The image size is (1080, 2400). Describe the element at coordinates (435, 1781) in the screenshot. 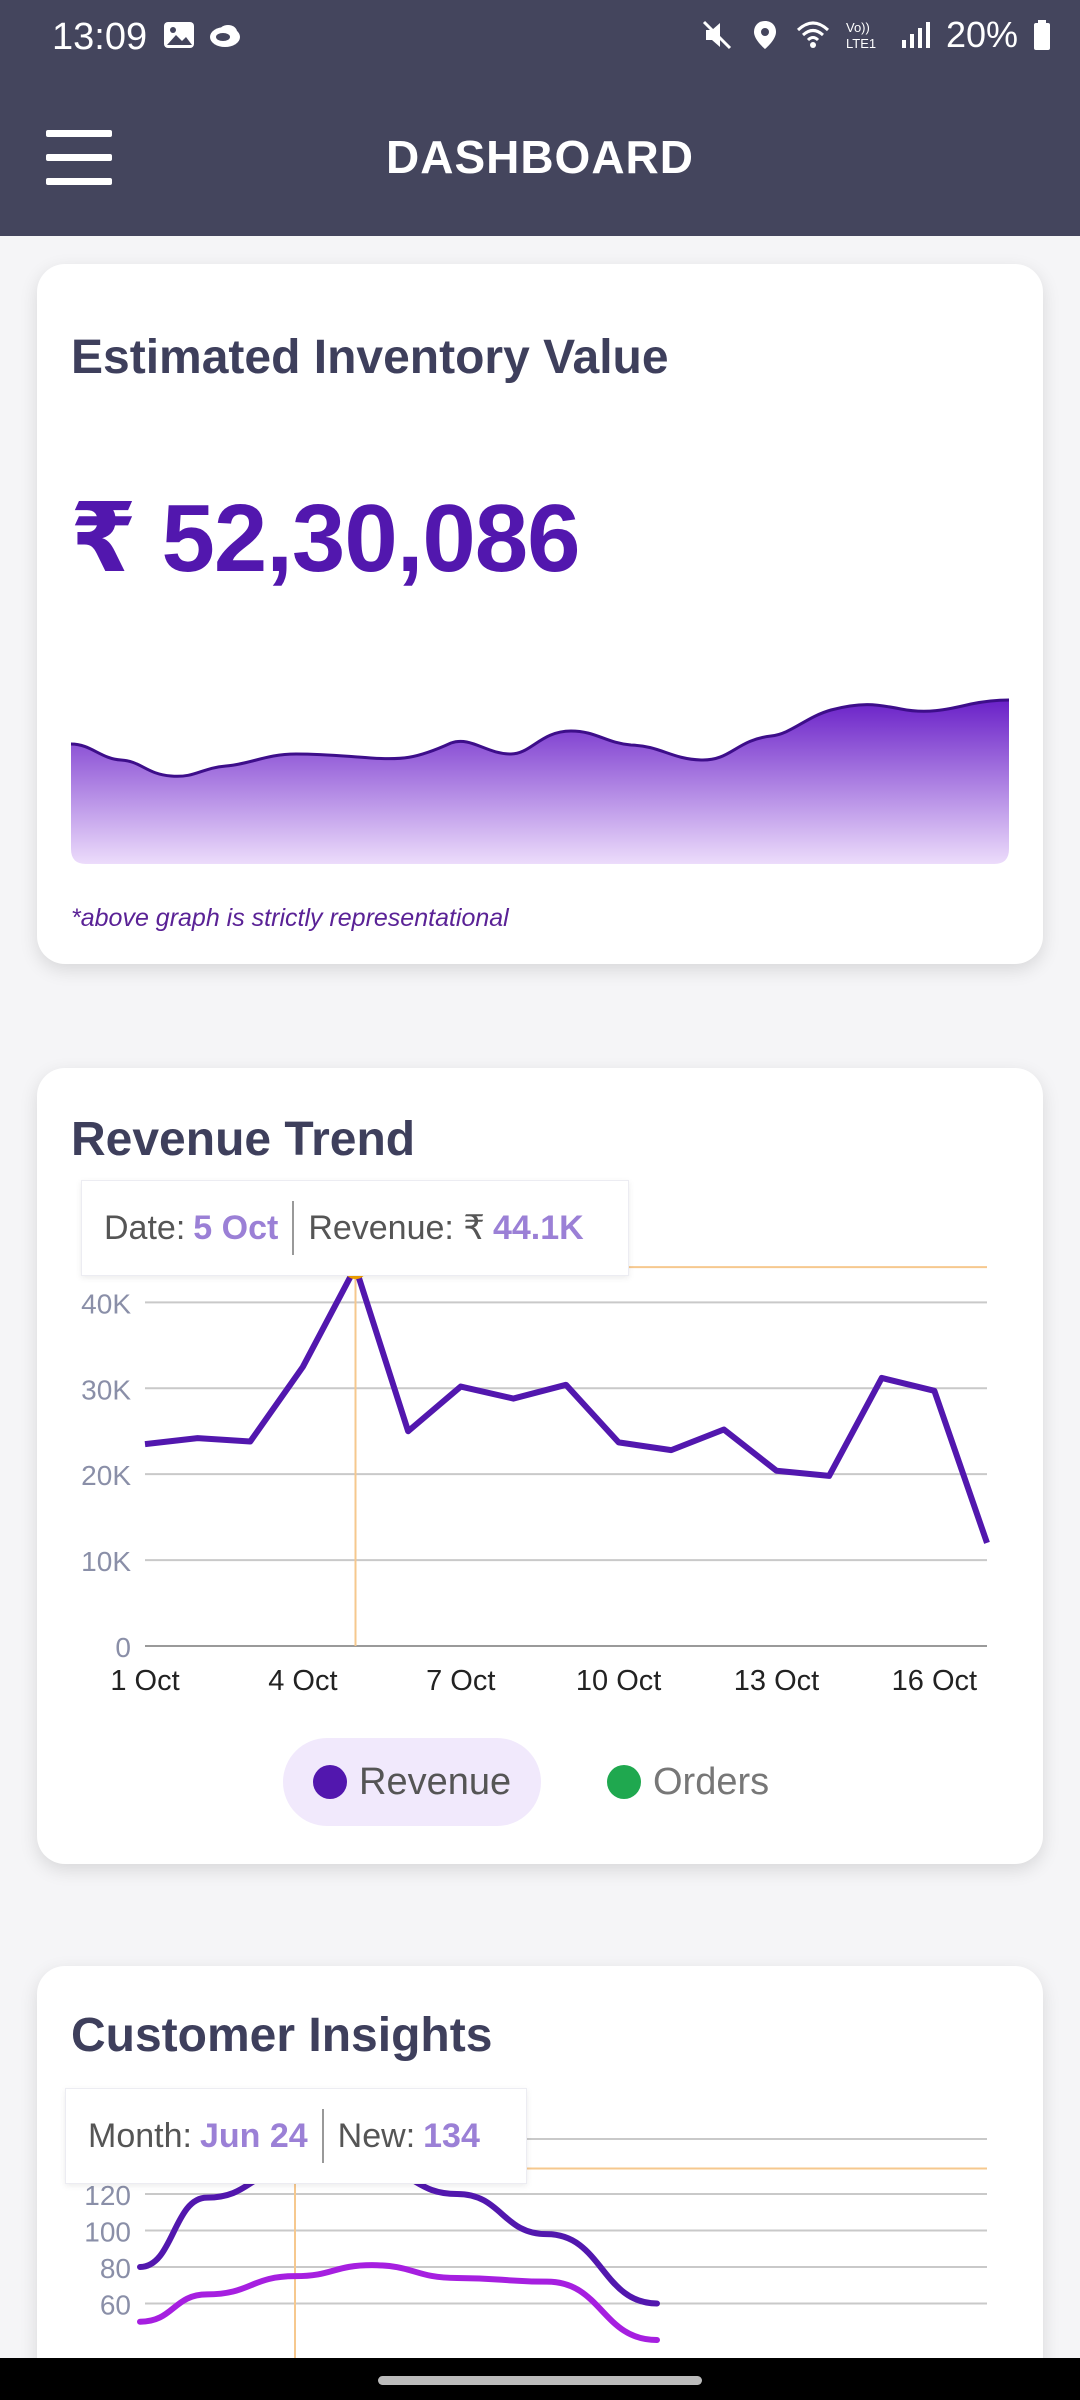

I see `legend-revenue-label: Revenue` at that location.